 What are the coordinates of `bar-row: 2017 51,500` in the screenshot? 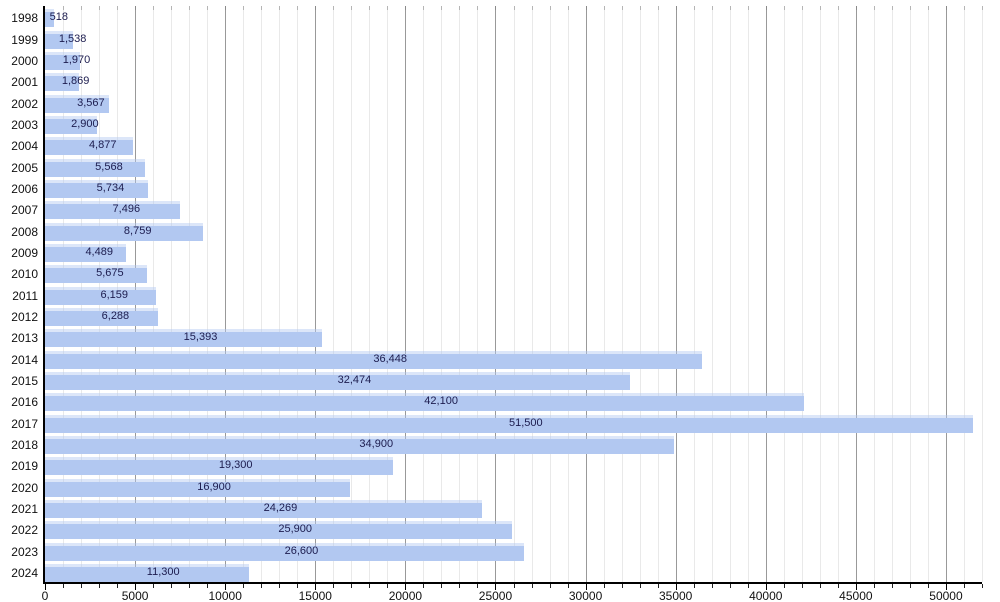 It's located at (496, 422).